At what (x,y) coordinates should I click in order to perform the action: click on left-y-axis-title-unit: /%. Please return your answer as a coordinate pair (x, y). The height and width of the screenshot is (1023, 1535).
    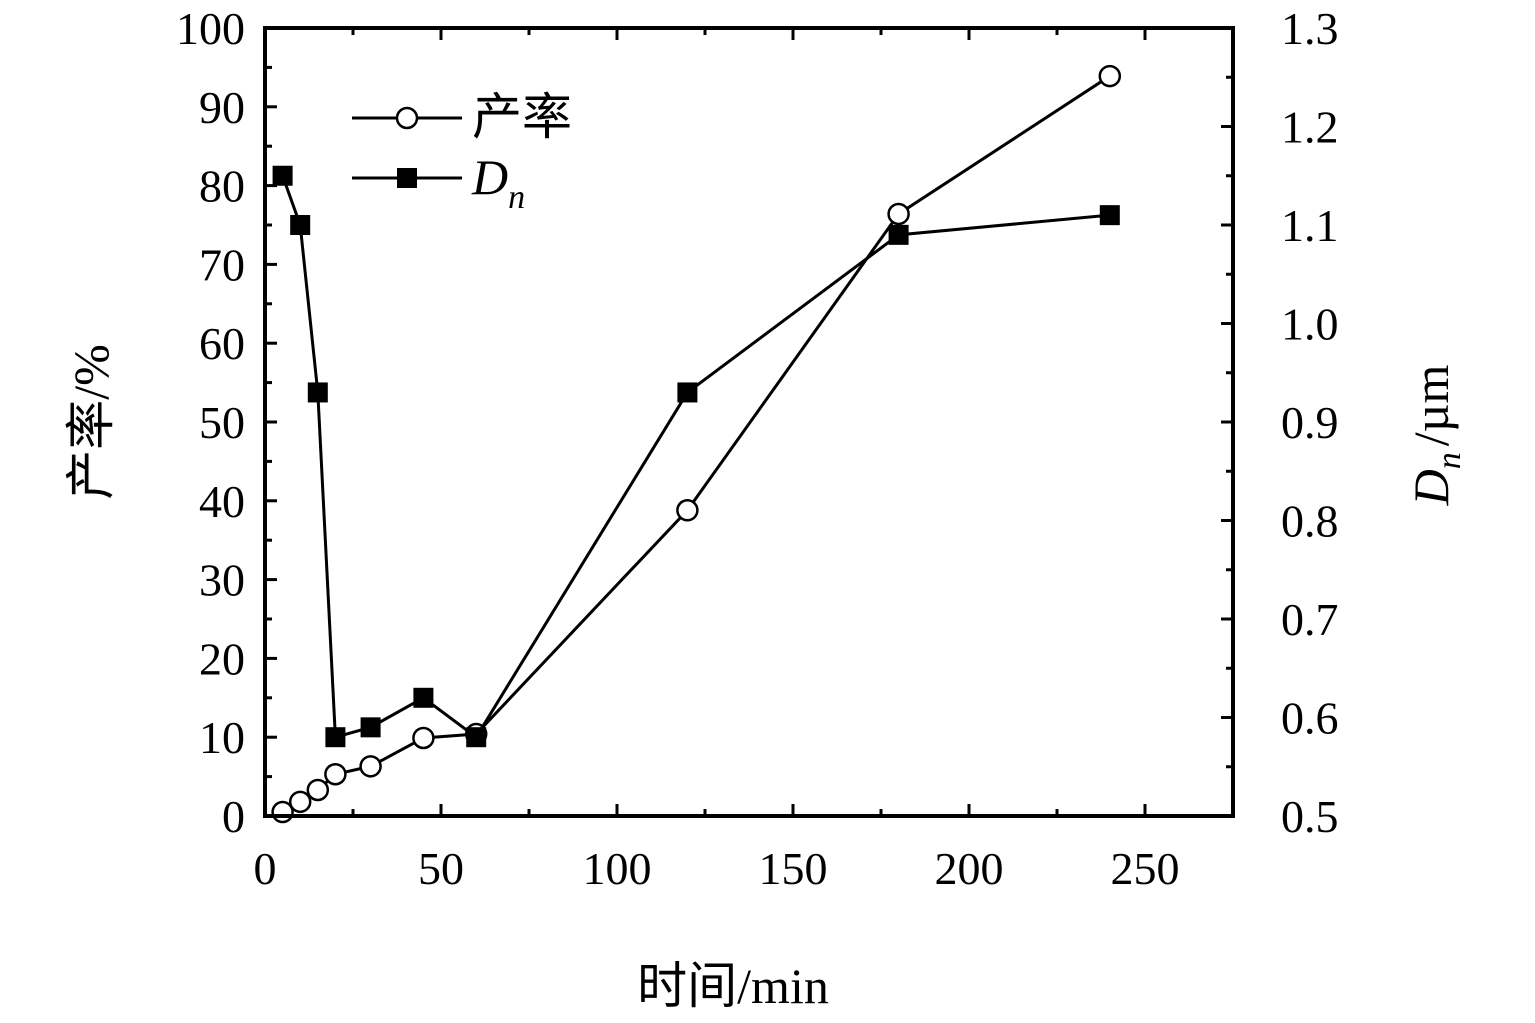
    Looking at the image, I should click on (91, 372).